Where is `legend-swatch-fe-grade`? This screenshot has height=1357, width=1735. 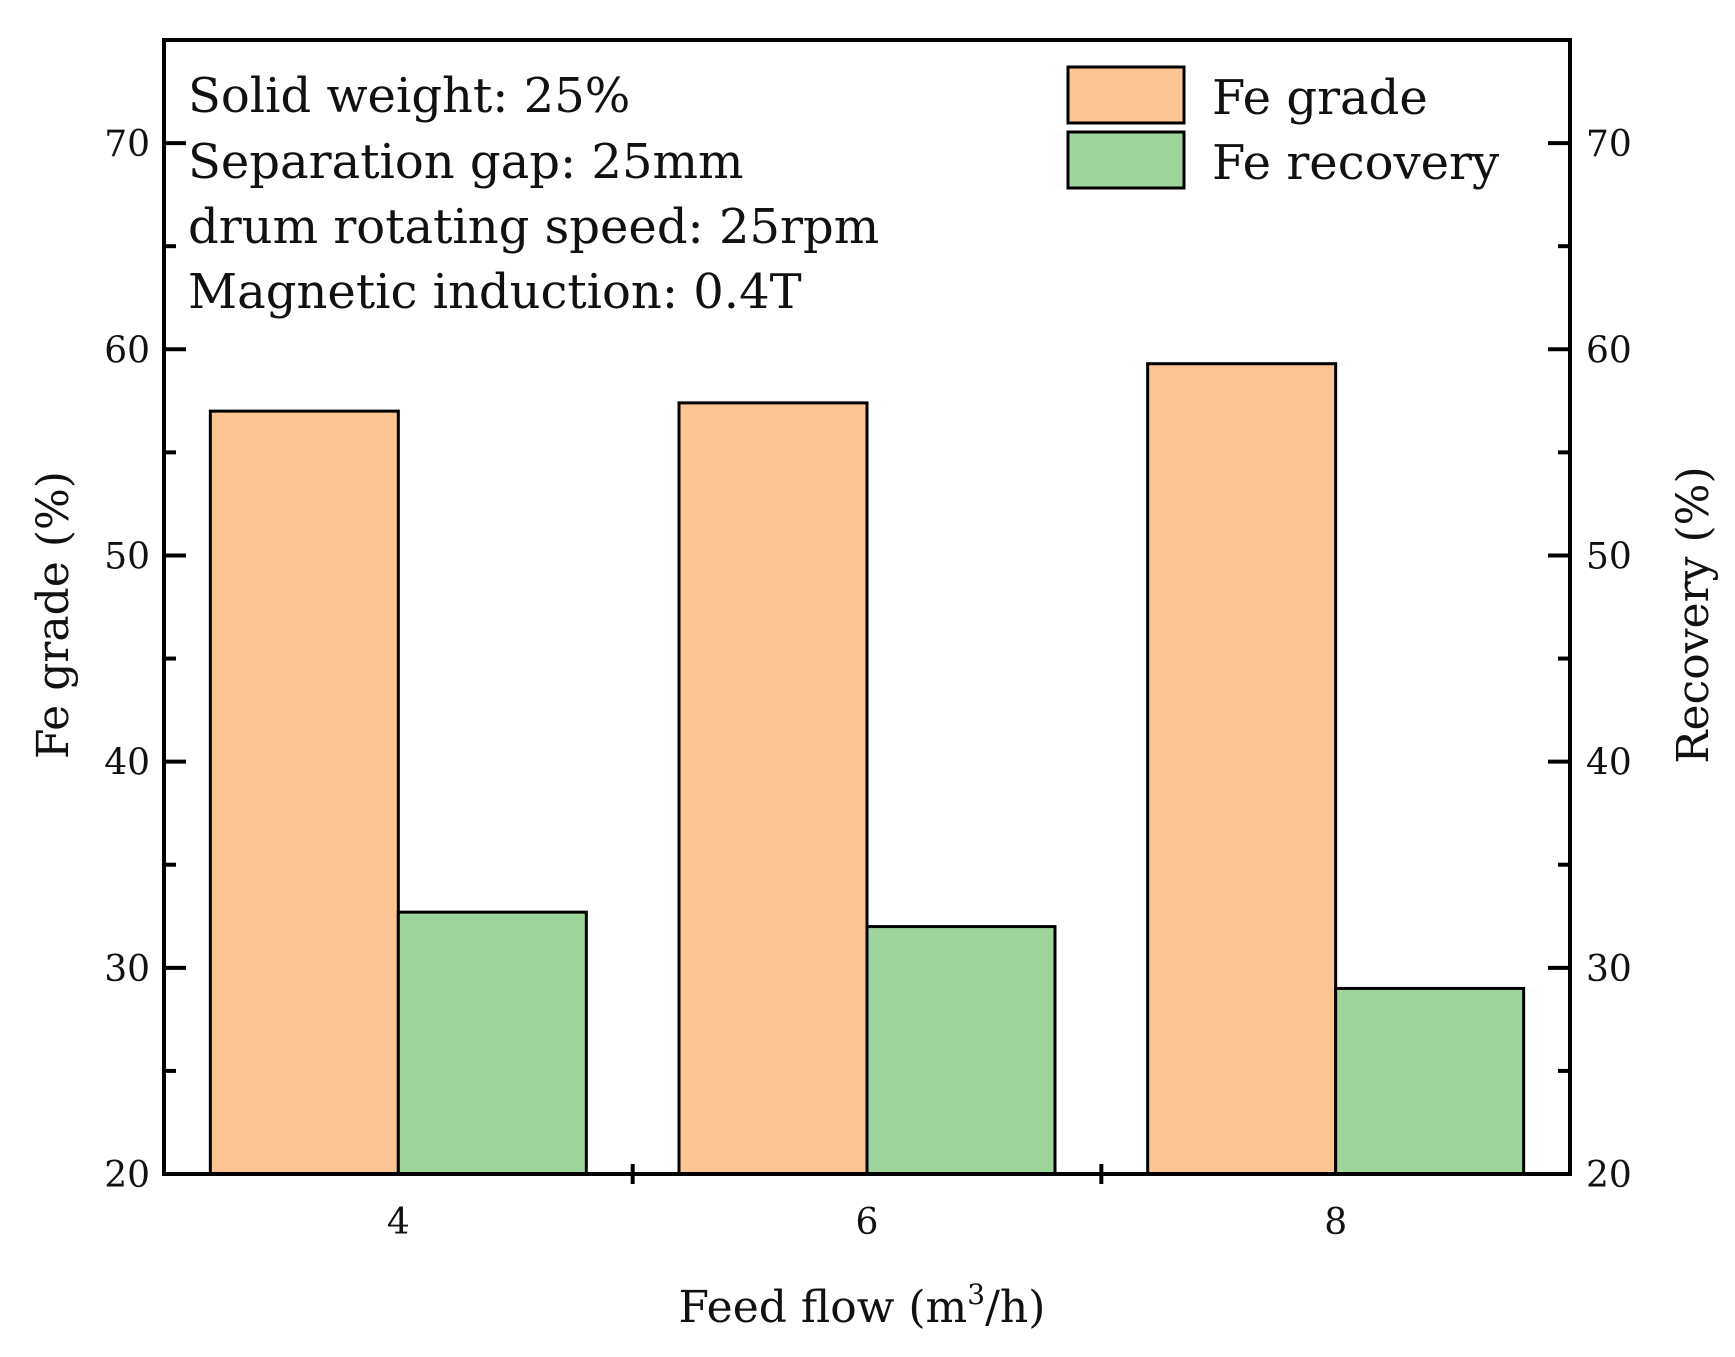 legend-swatch-fe-grade is located at coordinates (1126, 95).